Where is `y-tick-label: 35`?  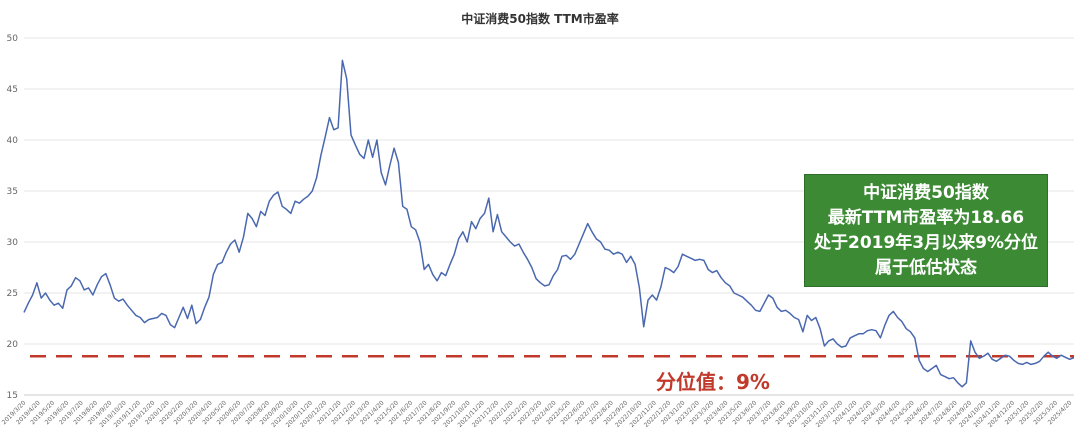
y-tick-label: 35 is located at coordinates (12, 192).